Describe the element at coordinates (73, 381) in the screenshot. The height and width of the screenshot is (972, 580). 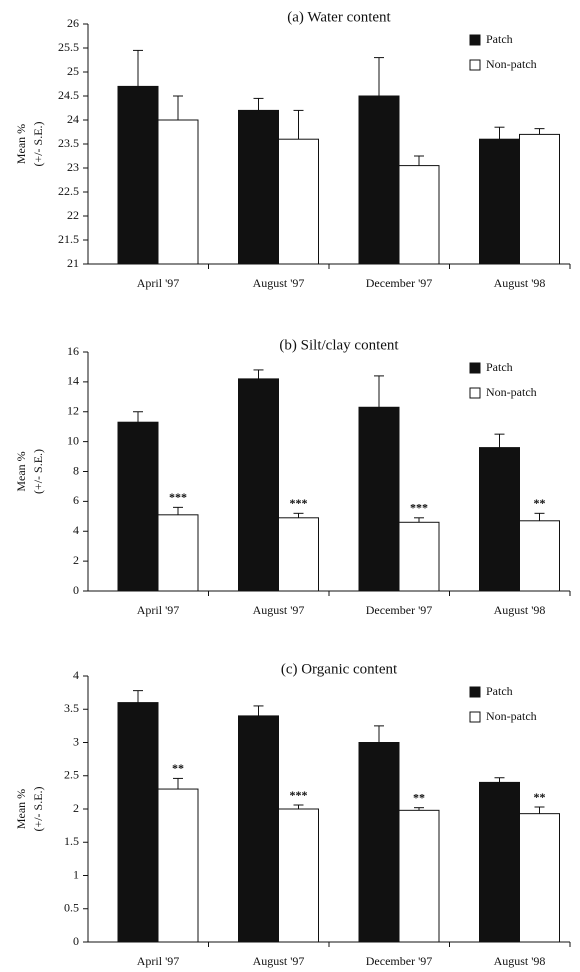
I see `y-tick-label: 14` at that location.